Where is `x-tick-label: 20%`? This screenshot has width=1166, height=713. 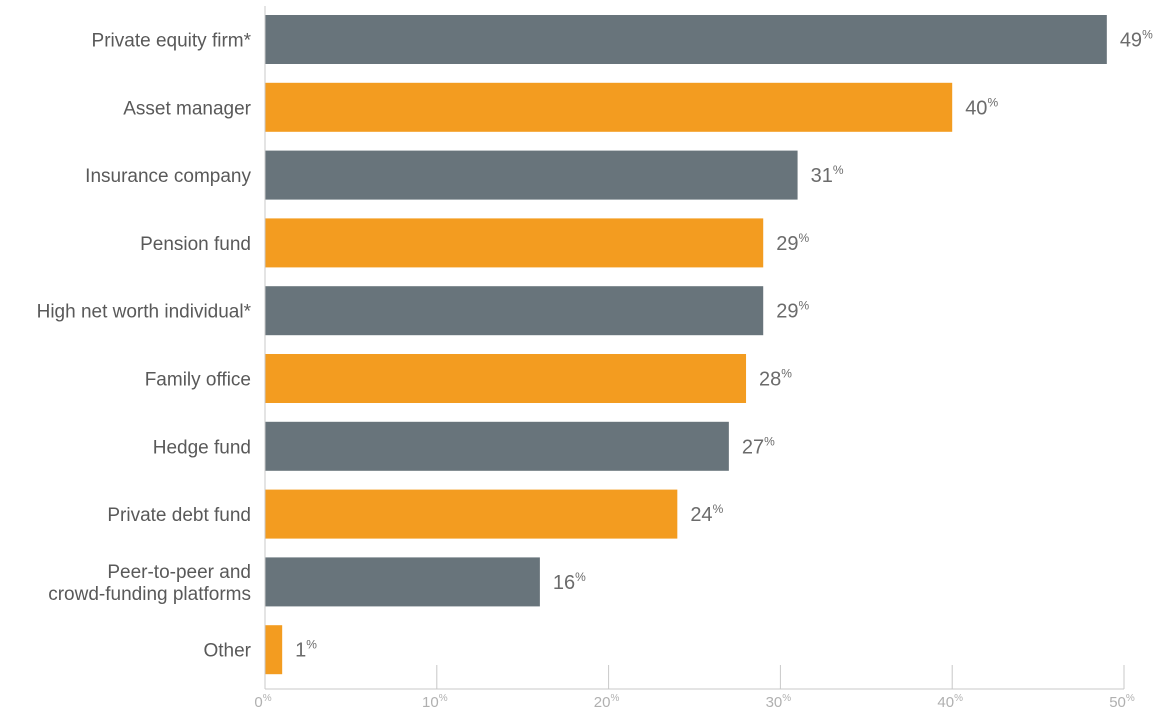 x-tick-label: 20% is located at coordinates (607, 702).